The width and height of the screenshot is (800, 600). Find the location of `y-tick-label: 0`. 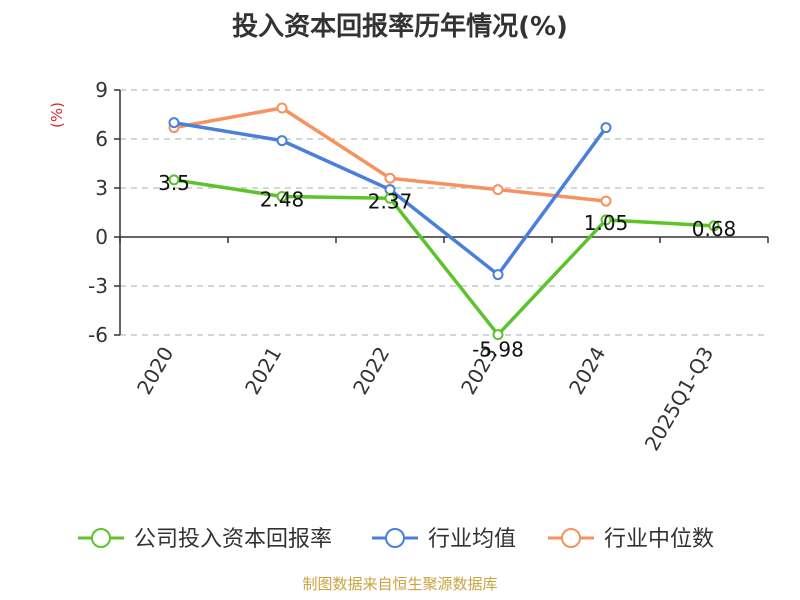

y-tick-label: 0 is located at coordinates (101, 237).